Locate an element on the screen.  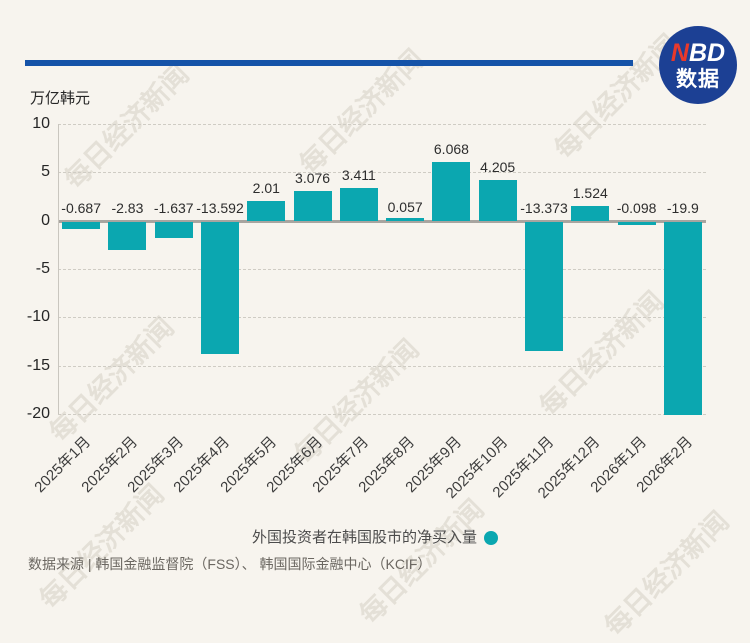
bar-value-label: 2.01 is located at coordinates (266, 188).